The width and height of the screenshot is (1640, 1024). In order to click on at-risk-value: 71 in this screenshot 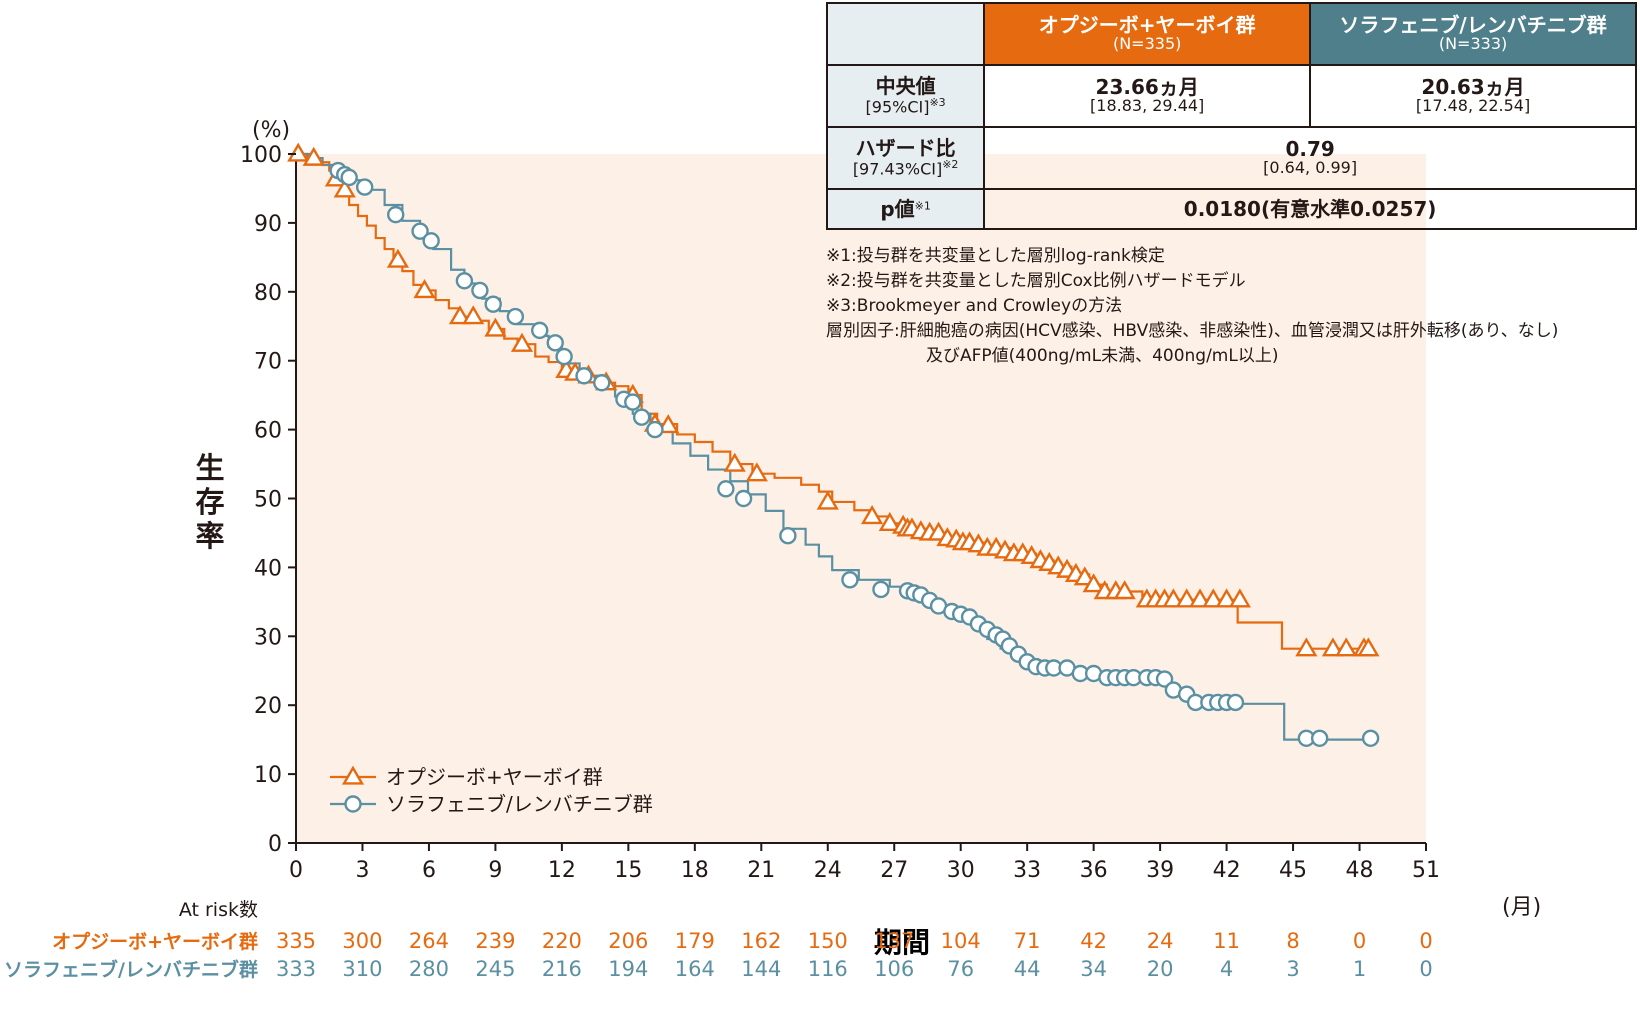, I will do `click(1027, 941)`.